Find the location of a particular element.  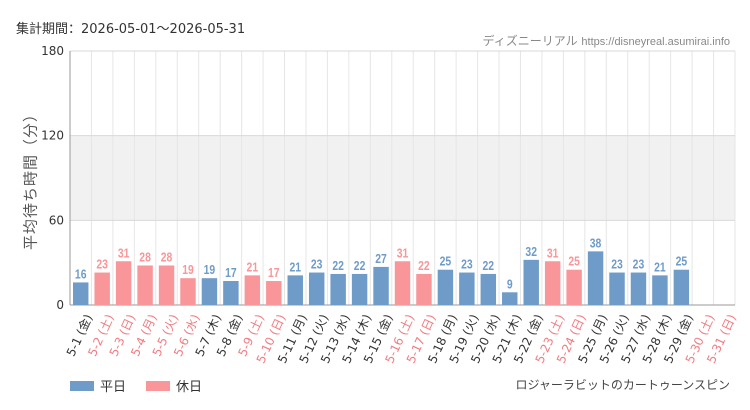

data-label: 27 is located at coordinates (381, 259).